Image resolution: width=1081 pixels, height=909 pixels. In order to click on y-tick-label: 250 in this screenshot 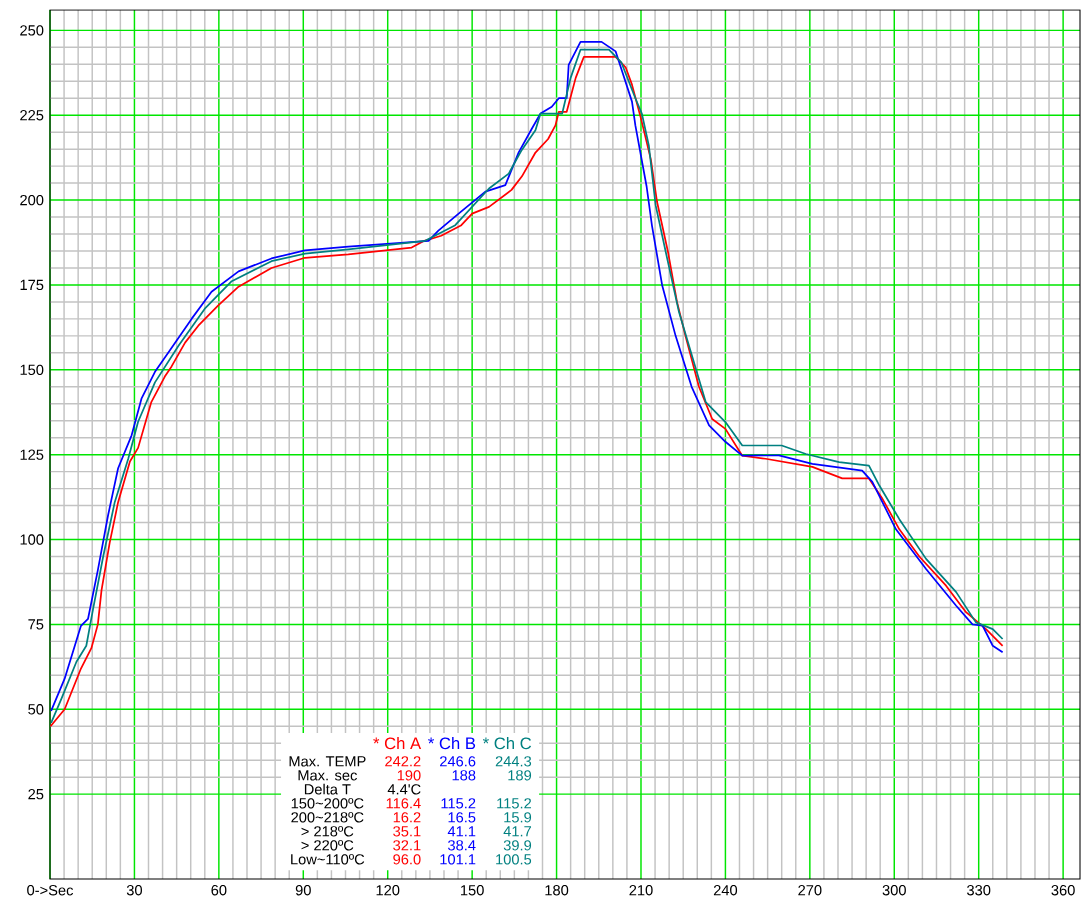, I will do `click(32, 30)`.